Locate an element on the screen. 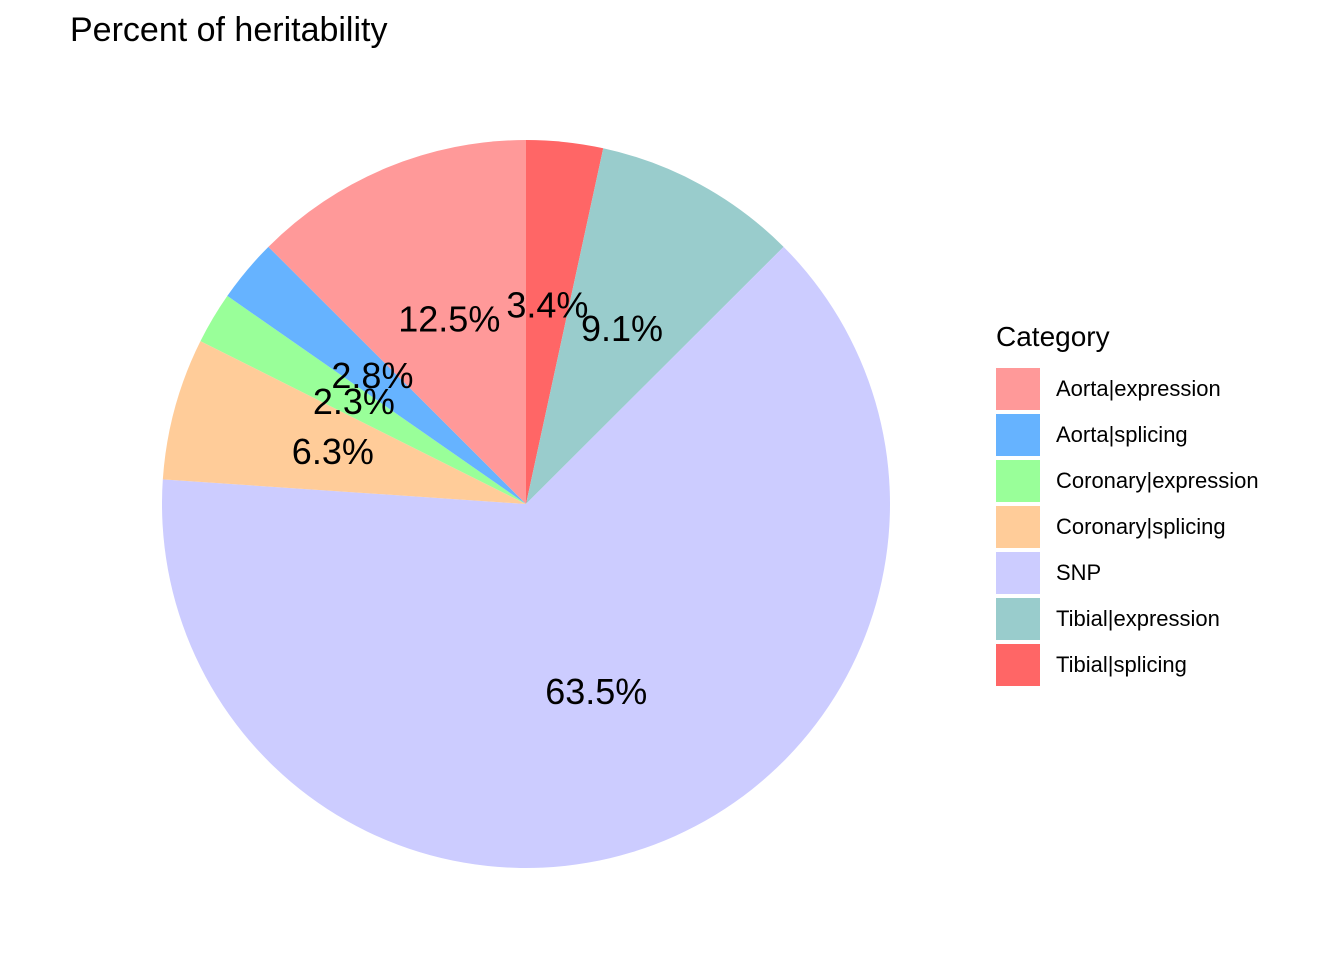 The image size is (1344, 960). pie-labels: 3.4%9.1% 63.5% 6.3% 2.3%2.8% 12.5% is located at coordinates (477, 498).